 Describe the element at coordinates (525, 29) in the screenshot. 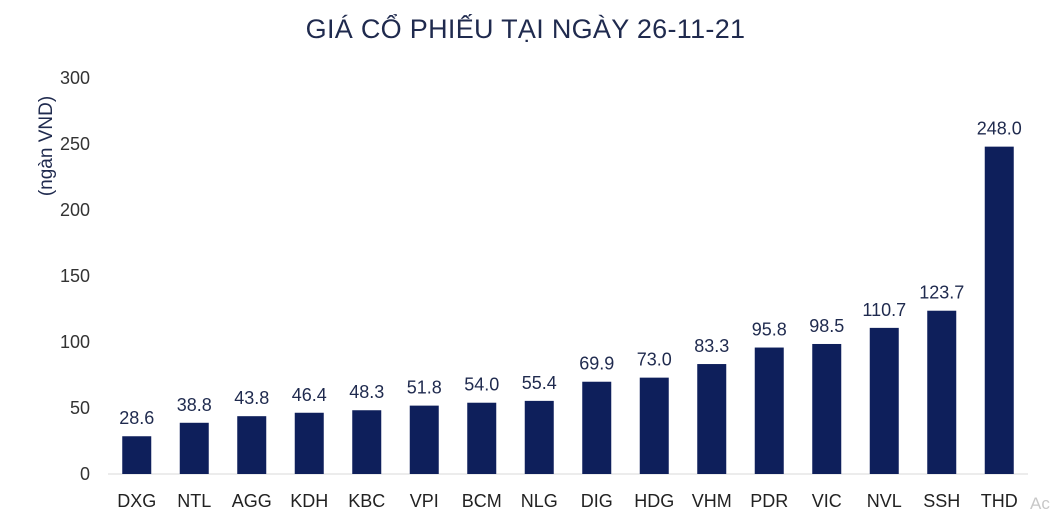

I see `chart-title: GIÁ CỔ PHIẾU TẠI NGÀY 26-11-21` at that location.